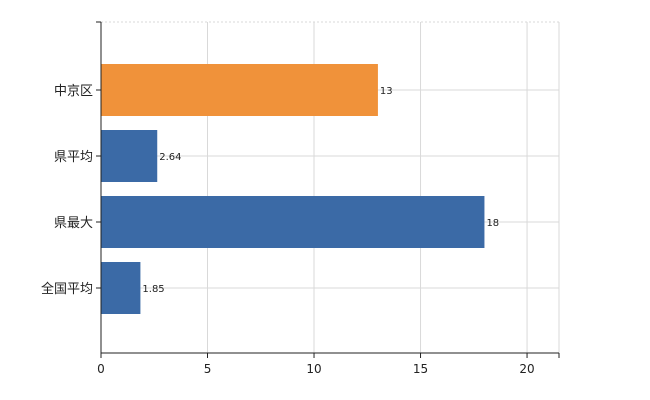  I want to click on data-label-3: 1.85, so click(153, 289).